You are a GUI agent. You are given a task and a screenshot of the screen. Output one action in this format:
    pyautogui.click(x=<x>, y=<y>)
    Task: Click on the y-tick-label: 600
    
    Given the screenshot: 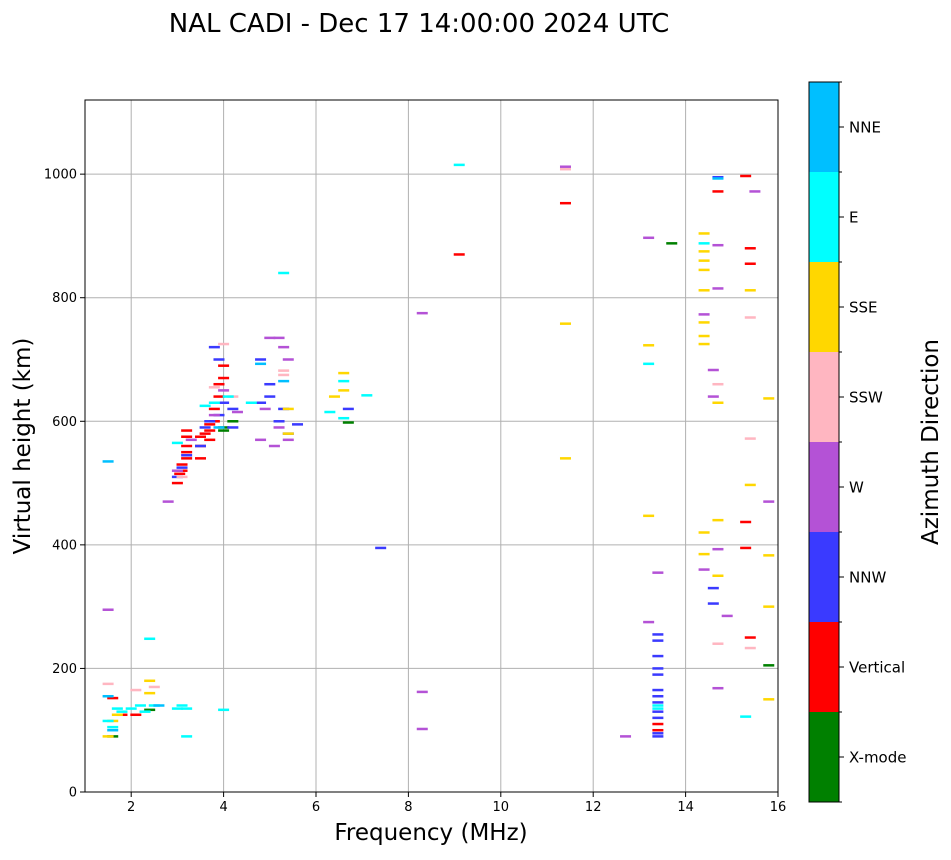 What is the action you would take?
    pyautogui.click(x=64, y=422)
    